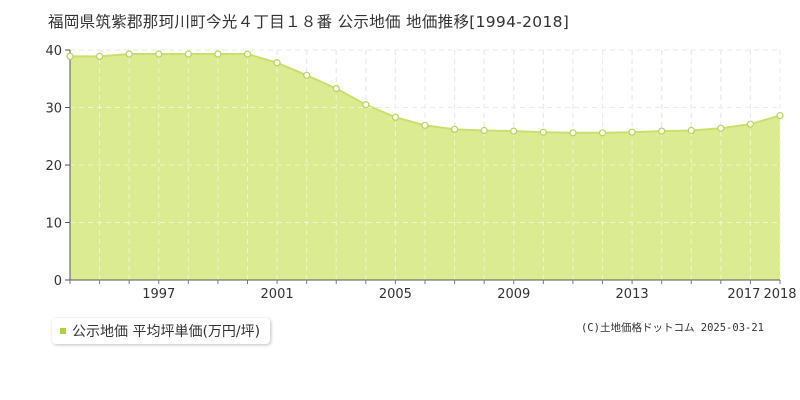  What do you see at coordinates (743, 294) in the screenshot?
I see `x-tick-label: 2017` at bounding box center [743, 294].